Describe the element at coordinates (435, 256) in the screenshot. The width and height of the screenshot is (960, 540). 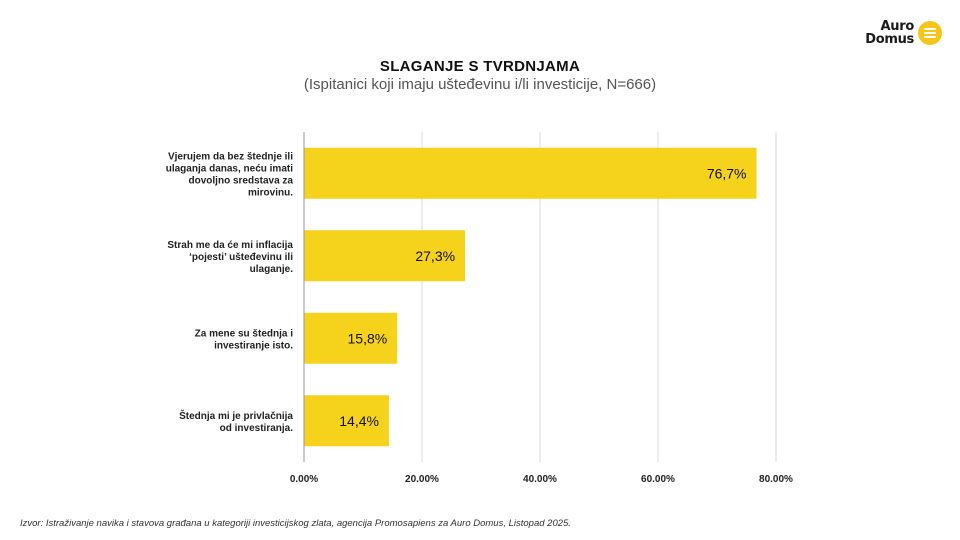
I see `data-label: 27,3%` at that location.